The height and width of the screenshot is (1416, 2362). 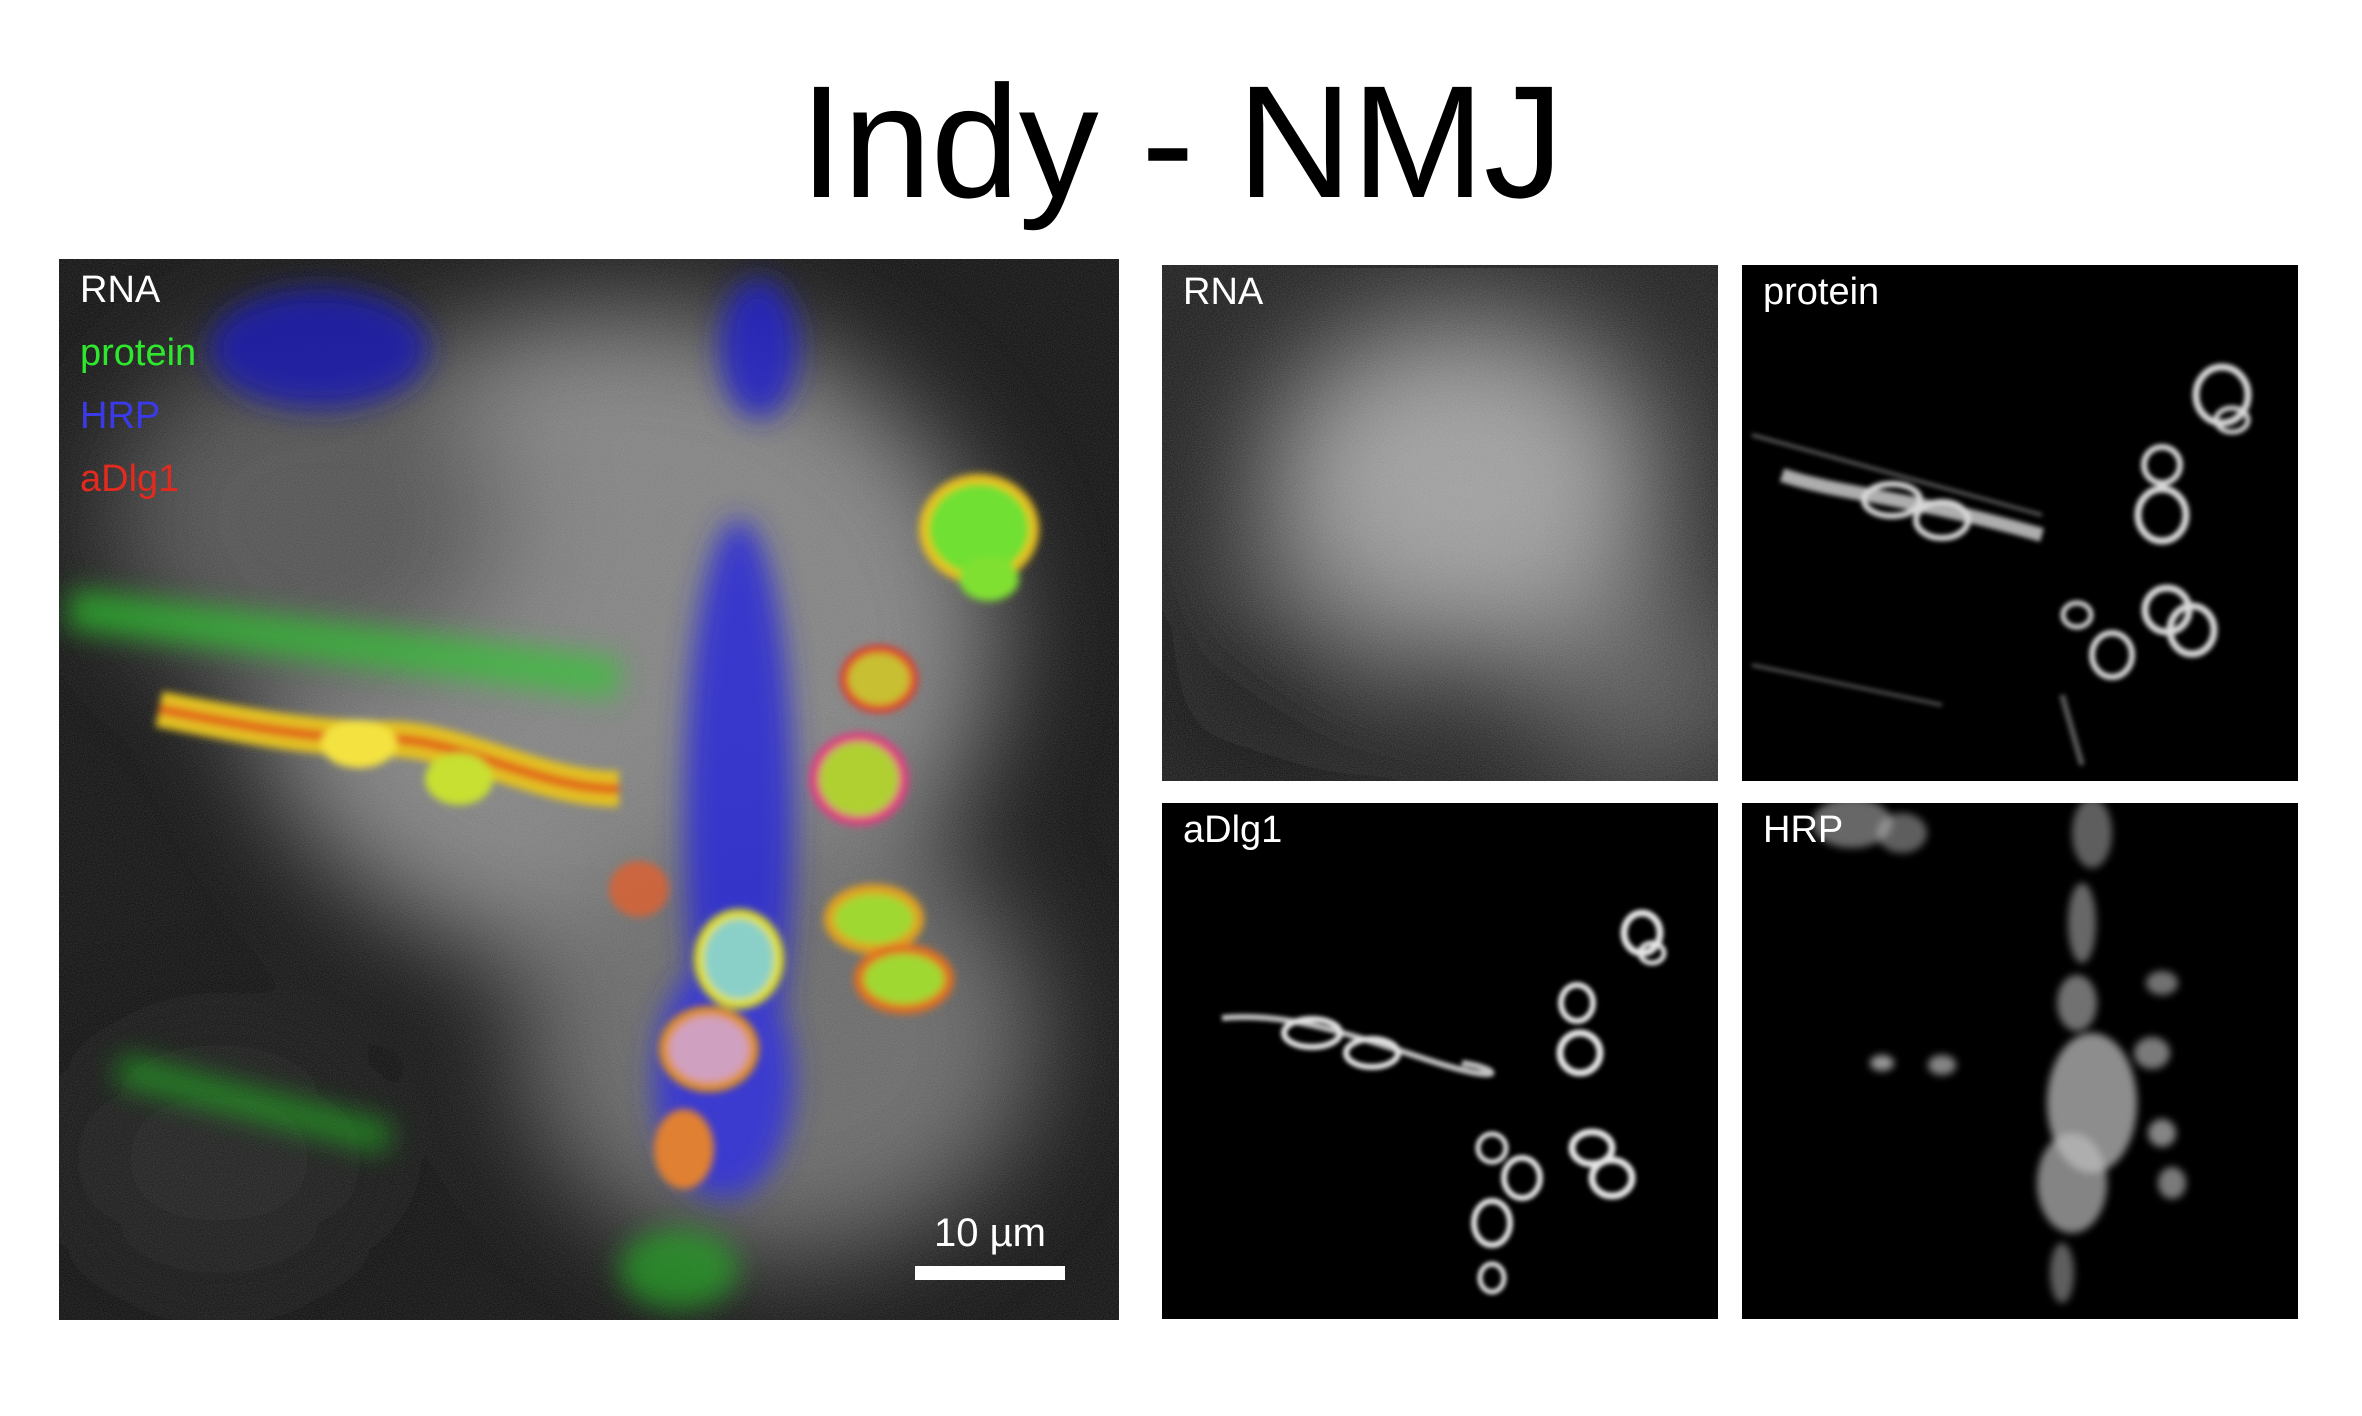 I want to click on scale-bar-label: 10 µm, so click(x=990, y=1233).